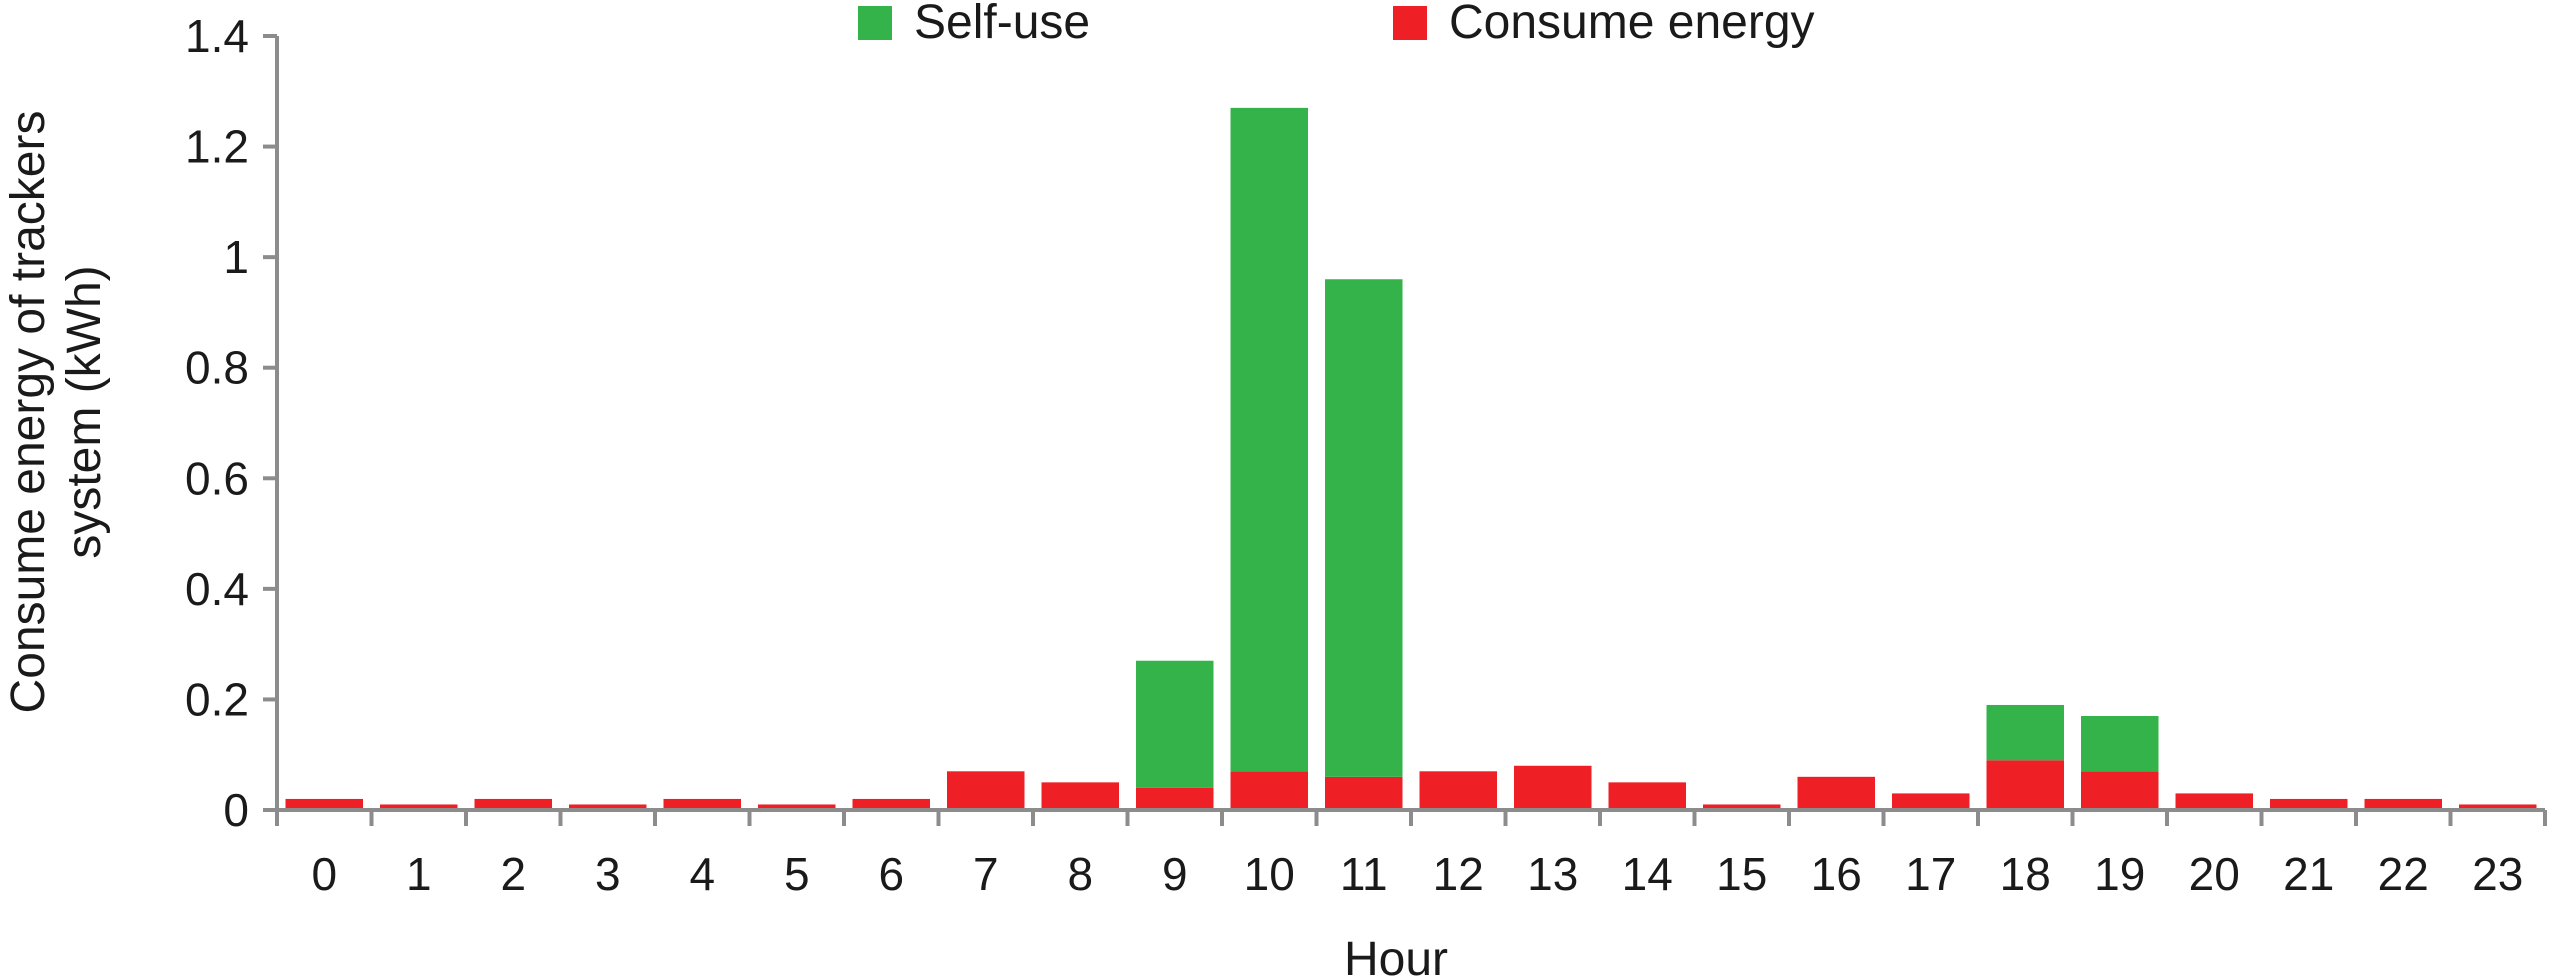 The image size is (2559, 979). What do you see at coordinates (1396, 956) in the screenshot?
I see `x-axis-title: Hour` at bounding box center [1396, 956].